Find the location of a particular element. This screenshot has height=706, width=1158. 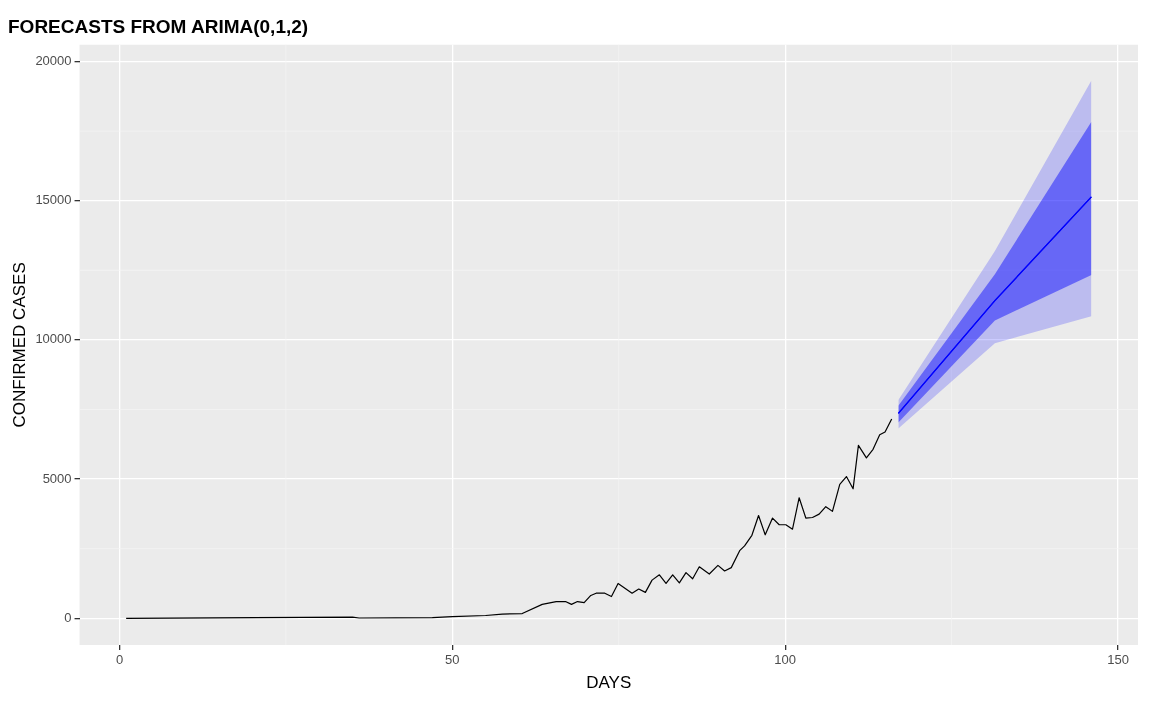

y-tick-label: 20000 is located at coordinates (53, 61).